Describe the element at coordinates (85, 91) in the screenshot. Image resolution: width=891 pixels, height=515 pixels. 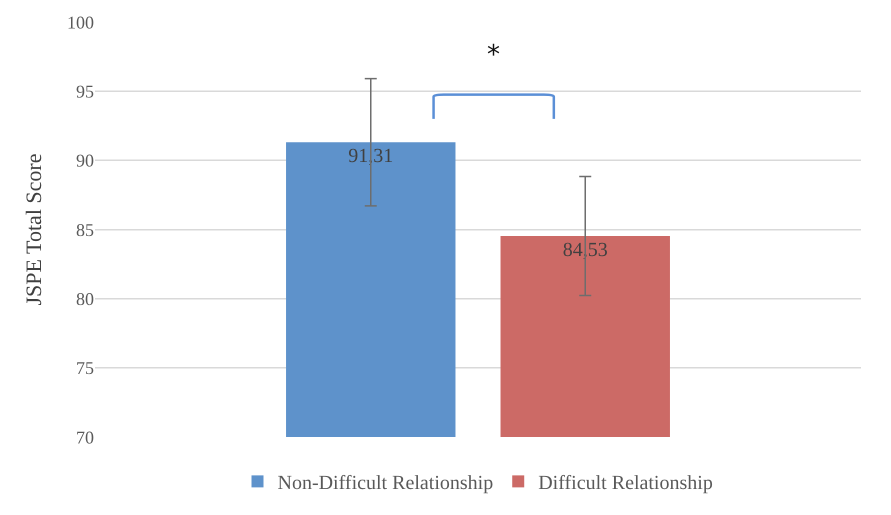
I see `y-tick-label: 95` at that location.